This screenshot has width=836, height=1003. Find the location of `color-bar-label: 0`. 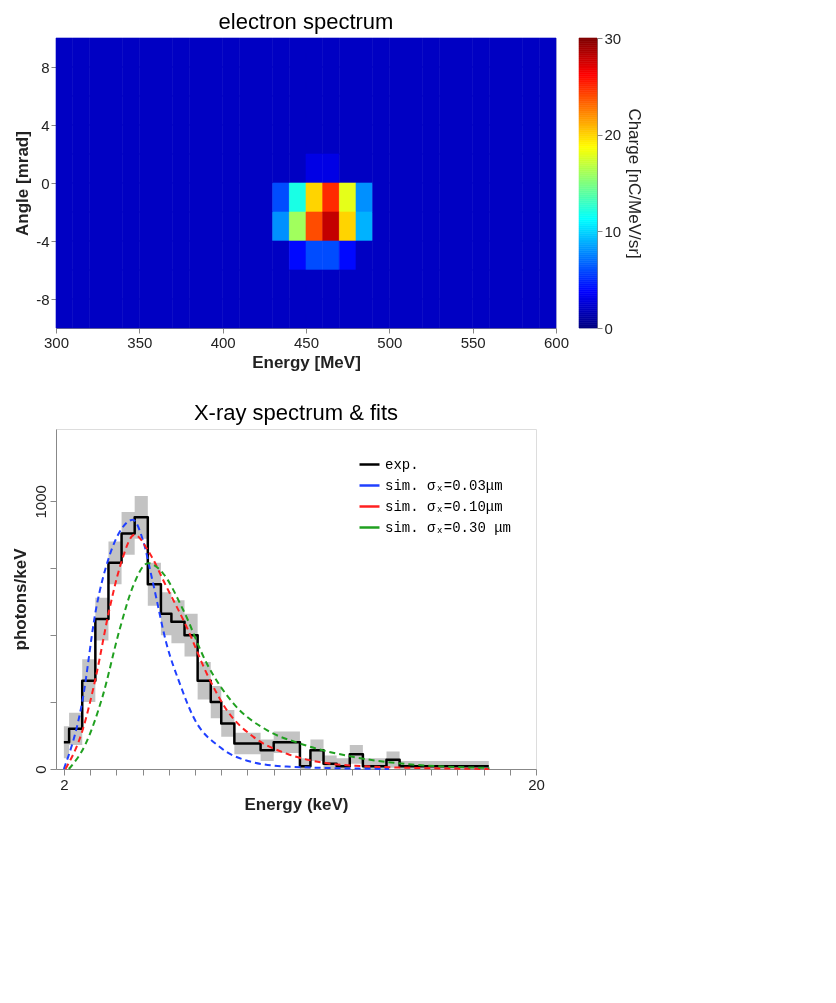

color-bar-label: 0 is located at coordinates (608, 328).